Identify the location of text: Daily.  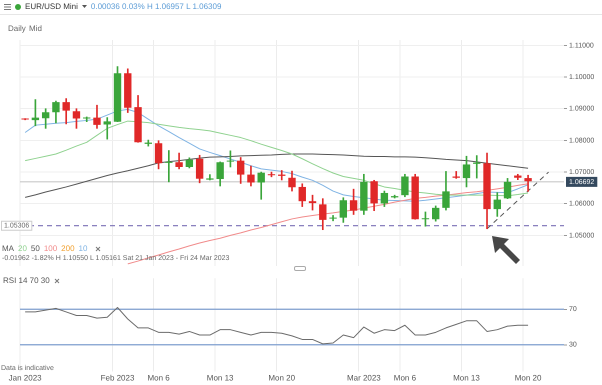
(17, 28).